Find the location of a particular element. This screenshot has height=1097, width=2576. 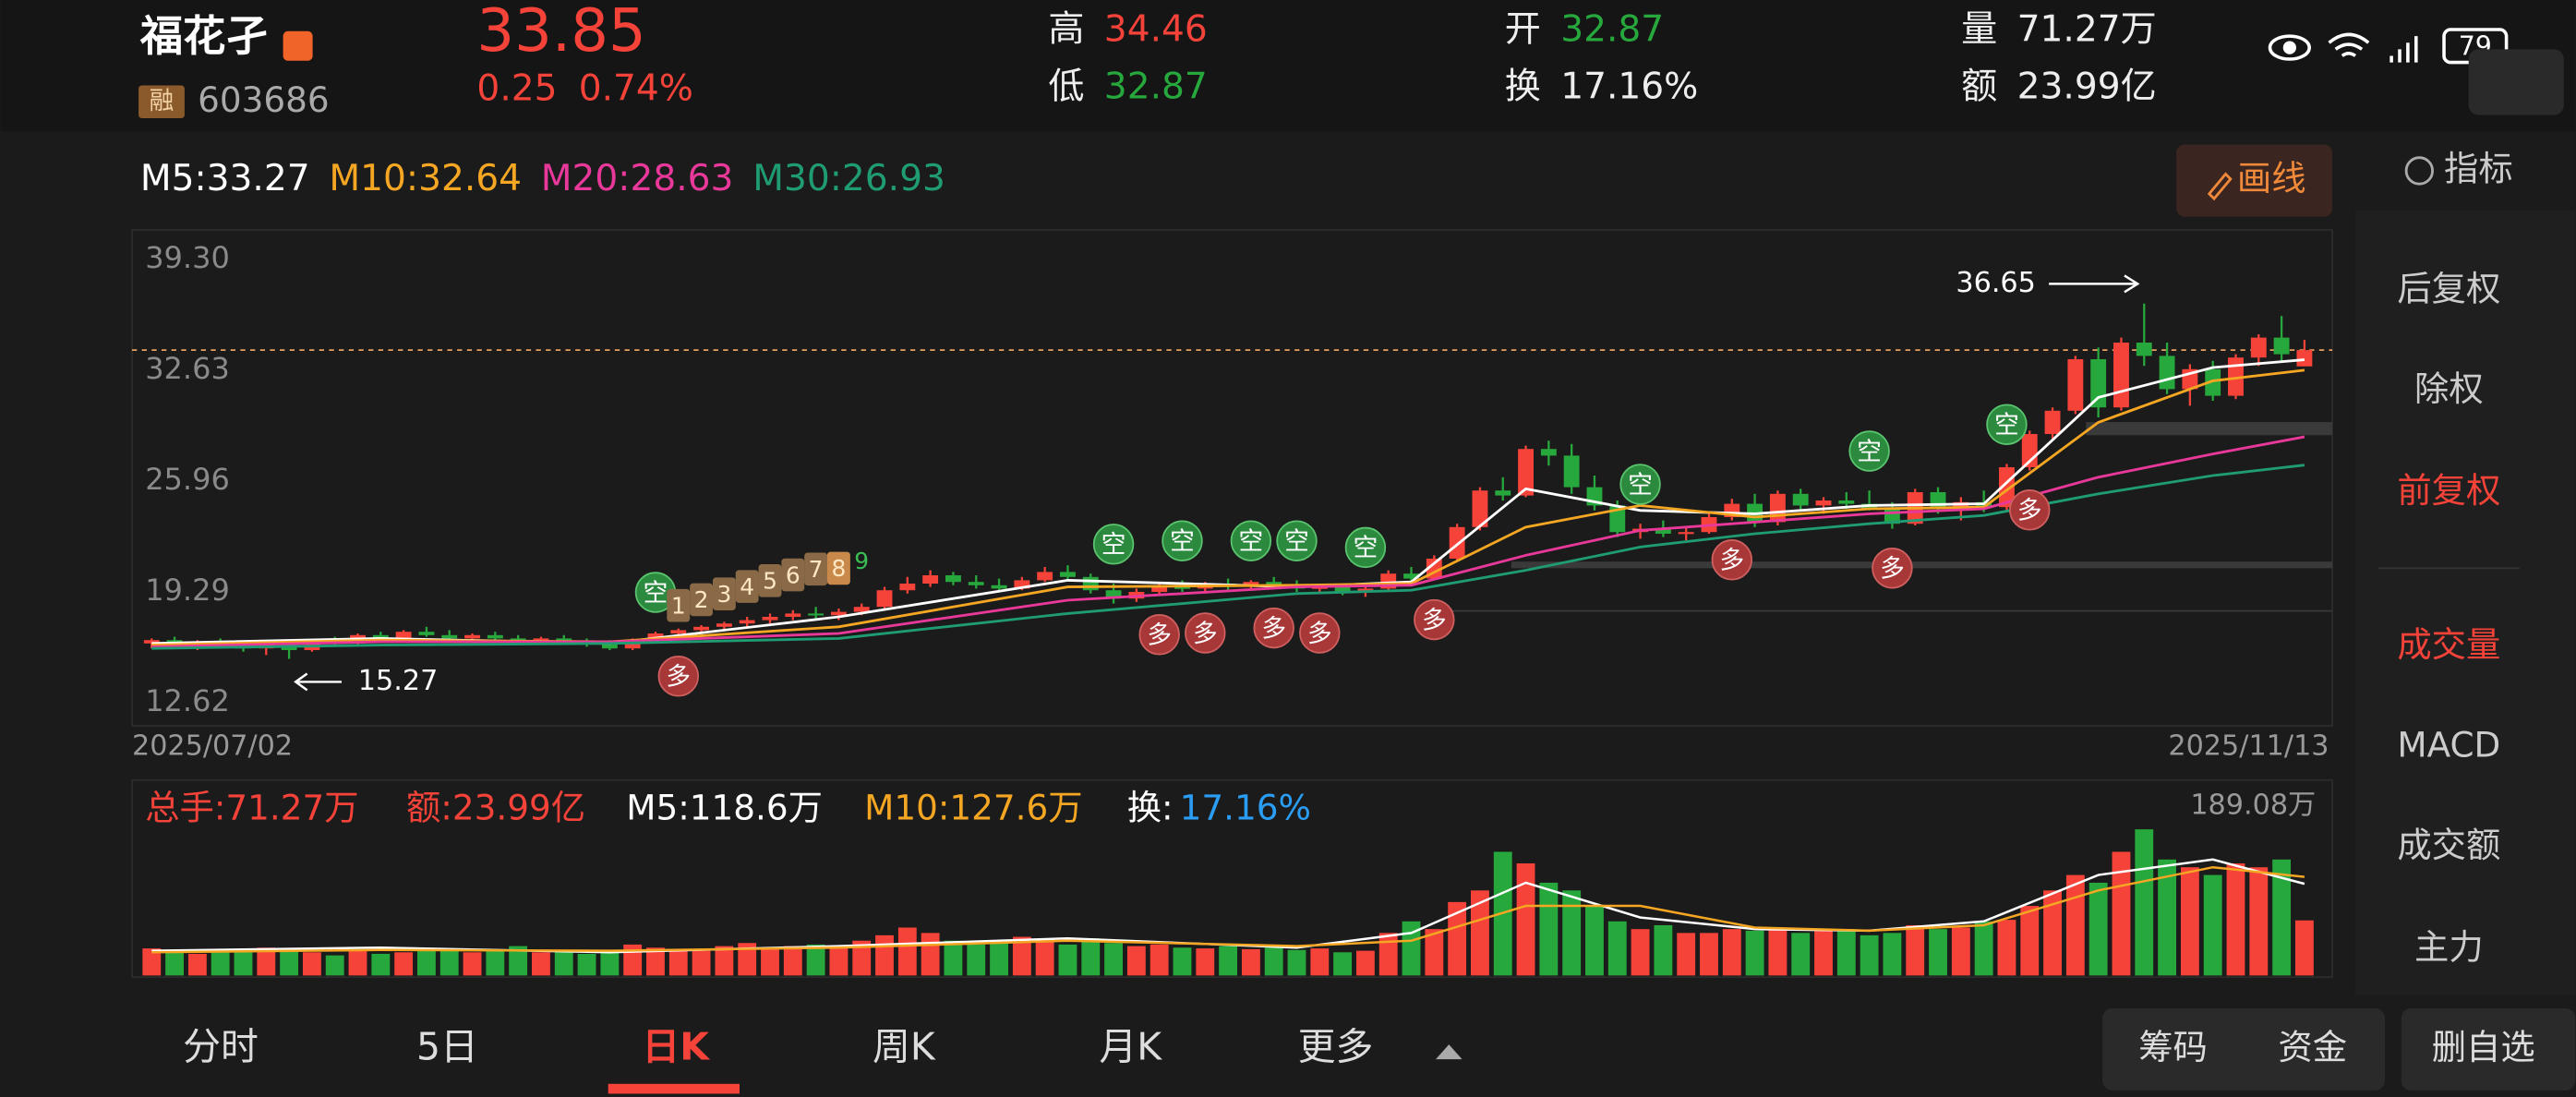

td-label: 8 is located at coordinates (838, 568).